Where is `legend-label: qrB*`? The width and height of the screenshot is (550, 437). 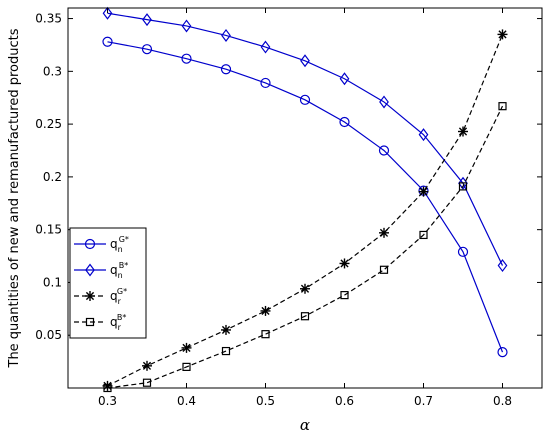 legend-label: qrB* is located at coordinates (118, 322).